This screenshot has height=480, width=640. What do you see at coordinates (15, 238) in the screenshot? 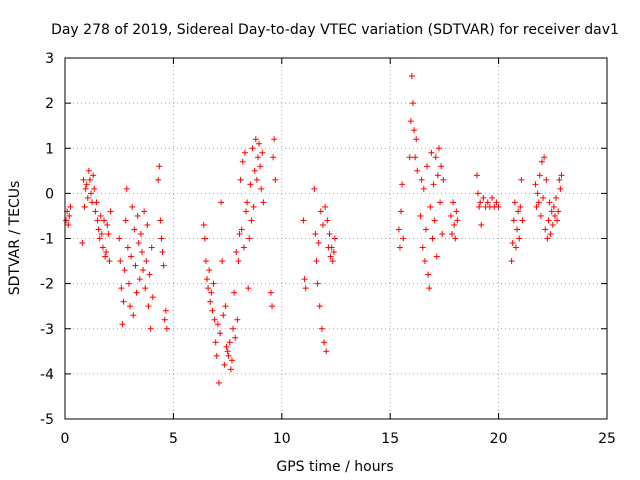
I see `y-axis-label: SDTVAR / TECUs` at bounding box center [15, 238].